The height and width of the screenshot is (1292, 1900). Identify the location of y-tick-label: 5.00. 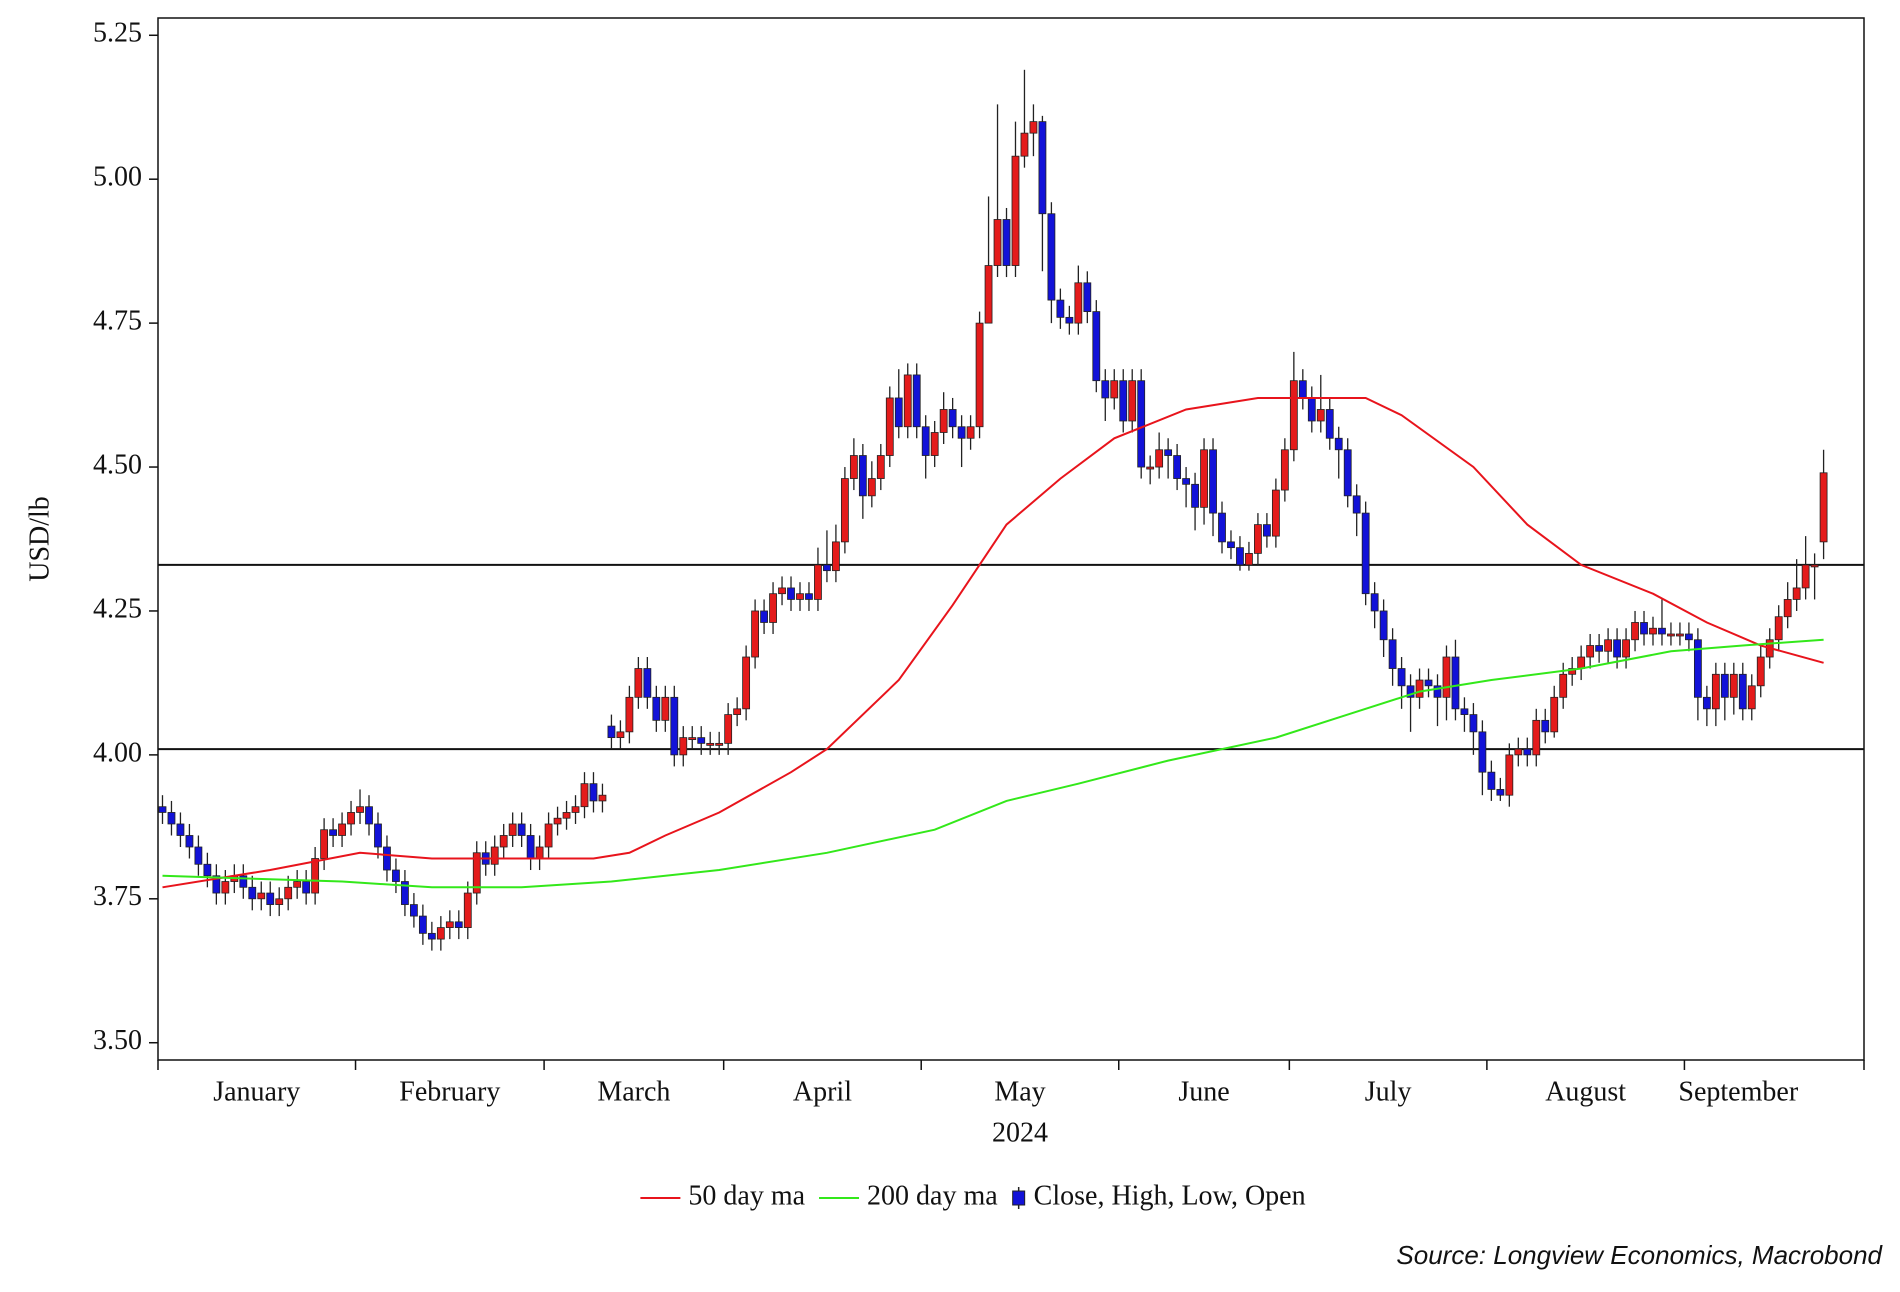
(117, 177).